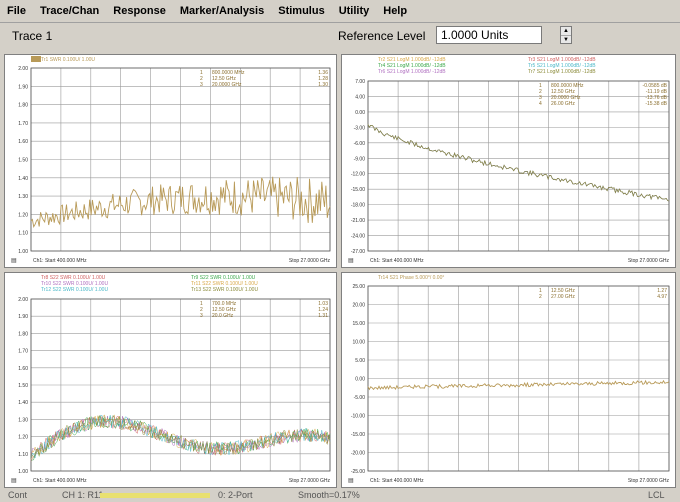 The image size is (680, 502). I want to click on marker-freq: 700.0 MHz, so click(224, 304).